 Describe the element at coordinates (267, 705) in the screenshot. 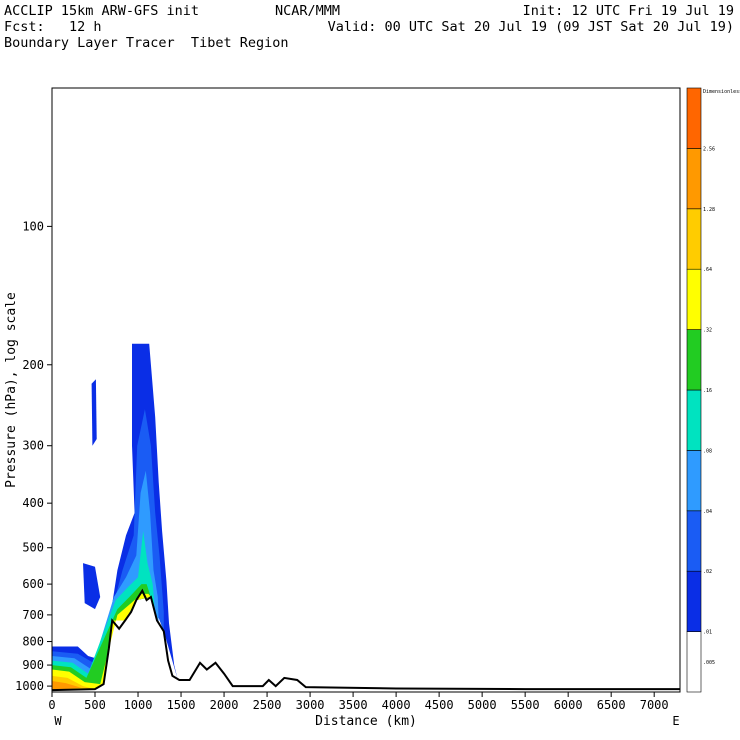

I see `x-tick-label: 2500` at that location.